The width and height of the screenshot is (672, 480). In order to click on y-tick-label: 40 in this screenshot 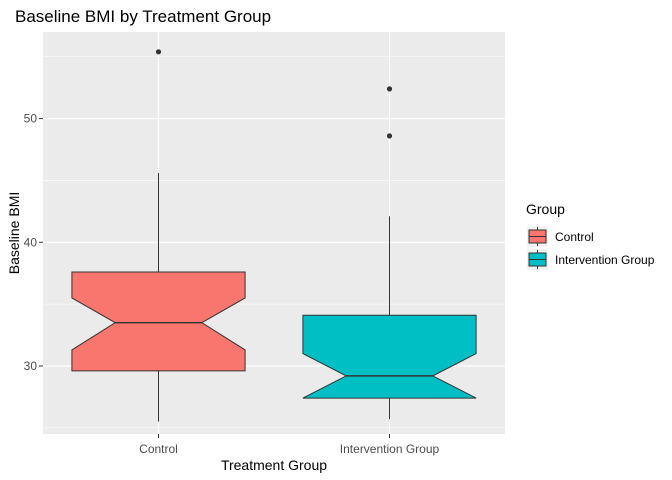, I will do `click(31, 242)`.